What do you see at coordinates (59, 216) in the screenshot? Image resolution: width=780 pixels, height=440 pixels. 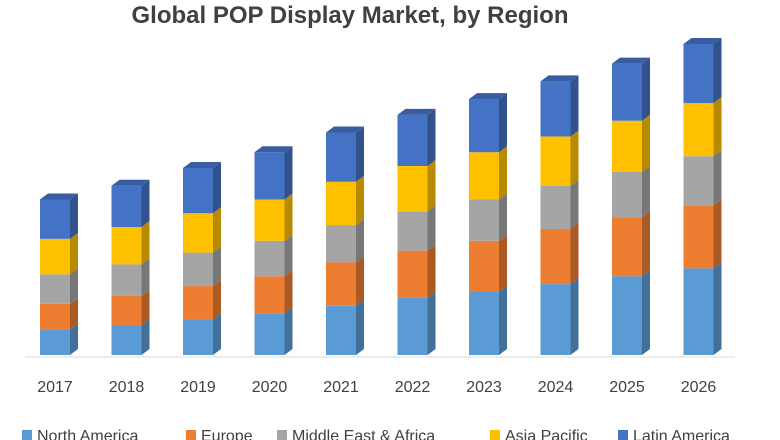 I see `bar-segment-2017-latin-america` at bounding box center [59, 216].